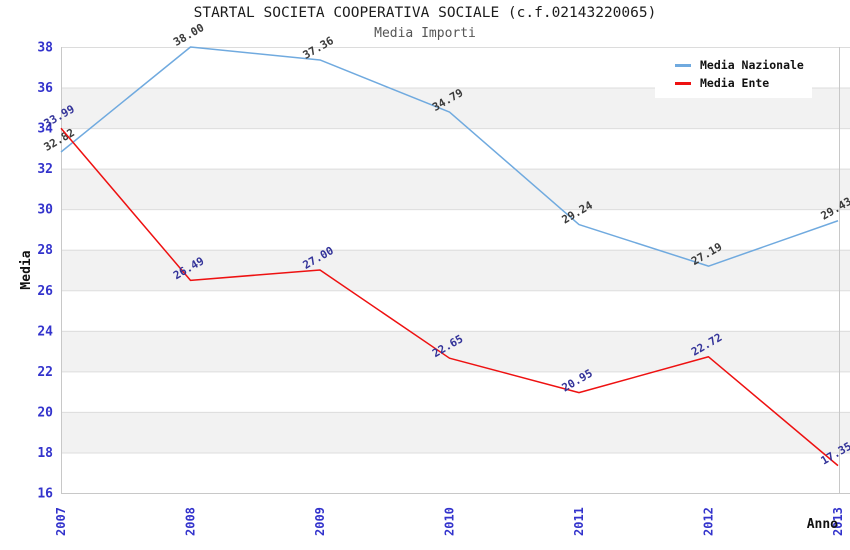 The height and width of the screenshot is (550, 850). Describe the element at coordinates (26, 269) in the screenshot. I see `y-axis-title: Media` at that location.